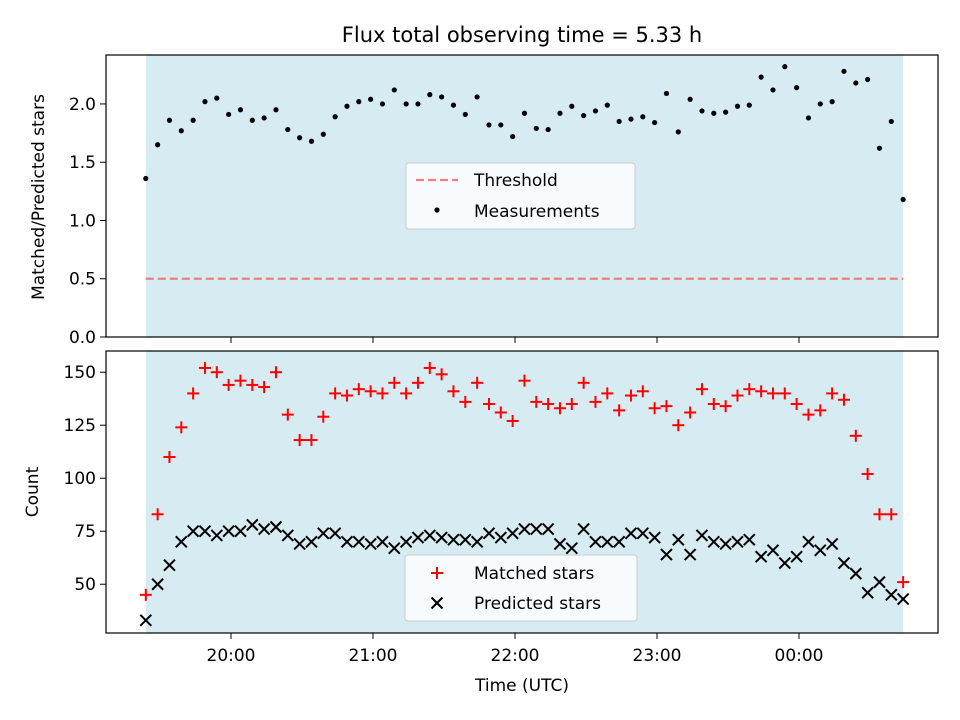 Image resolution: width=960 pixels, height=720 pixels. What do you see at coordinates (82, 221) in the screenshot?
I see `y-tick-label: 1.0` at bounding box center [82, 221].